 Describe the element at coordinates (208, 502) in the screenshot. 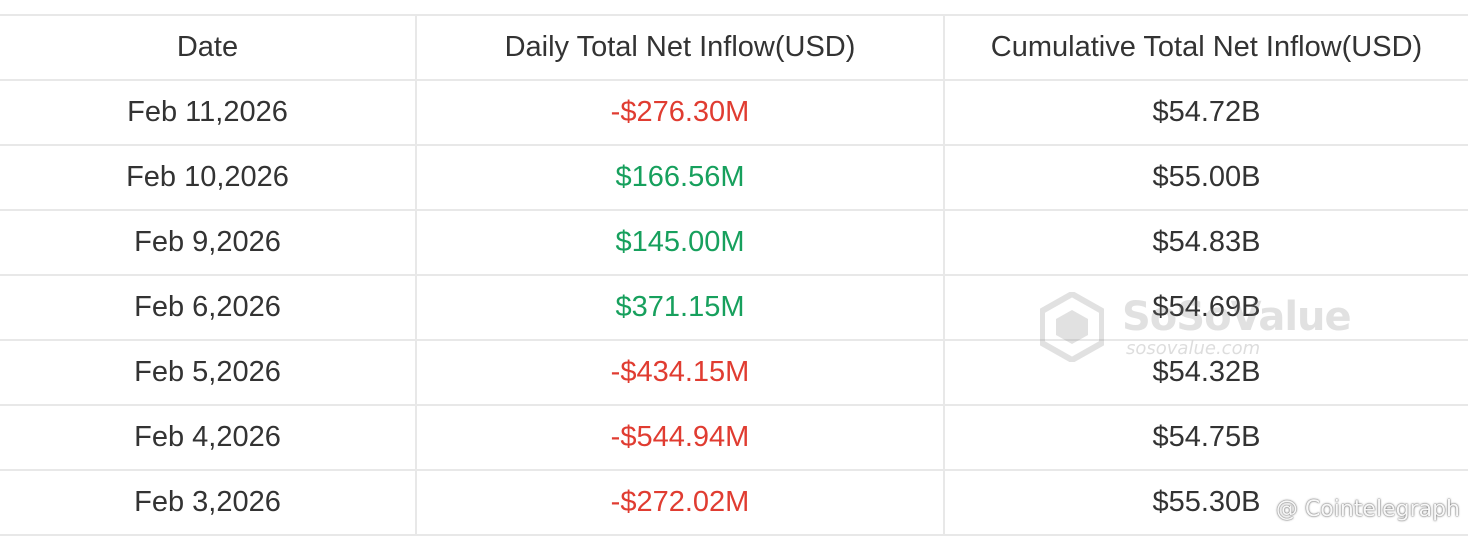

I see `row-date: Feb 3,2026` at that location.